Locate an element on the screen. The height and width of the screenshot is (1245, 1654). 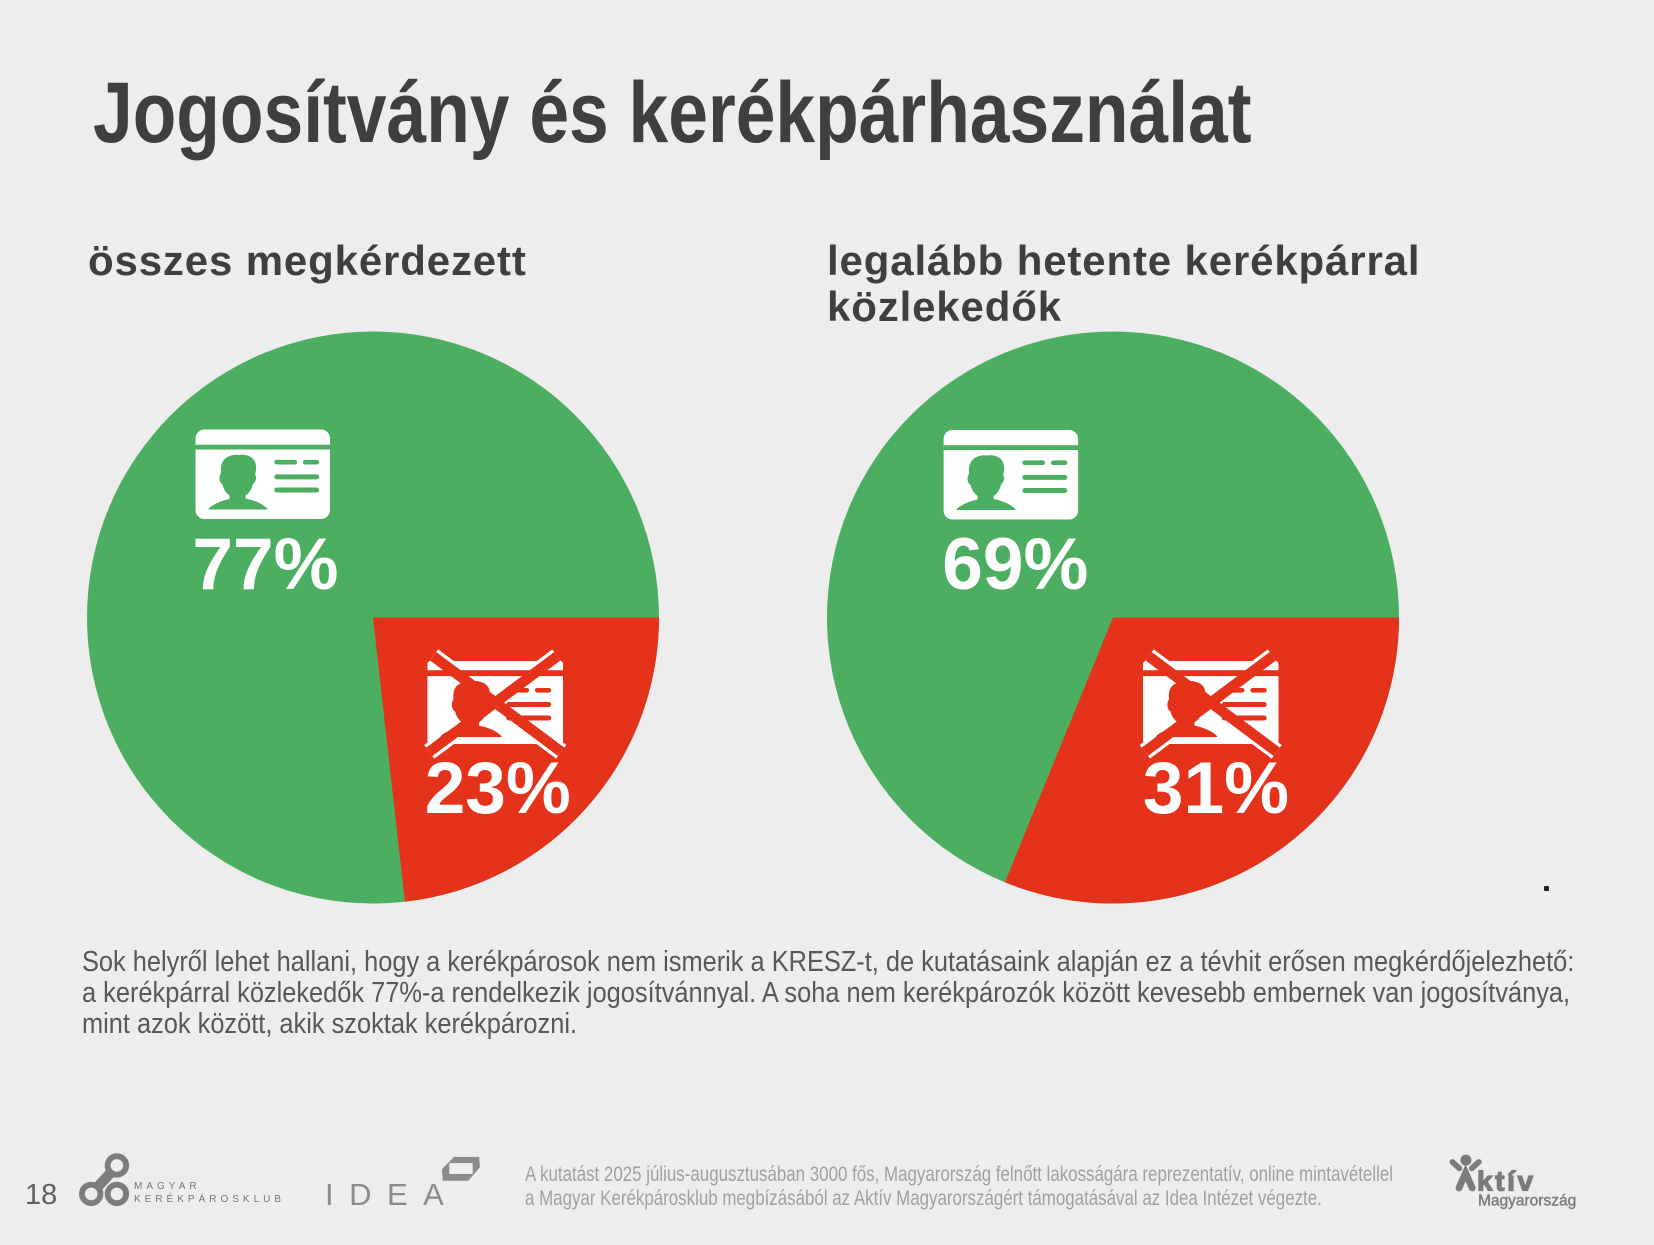
svg-text: Magyarország is located at coordinates (1527, 1201).